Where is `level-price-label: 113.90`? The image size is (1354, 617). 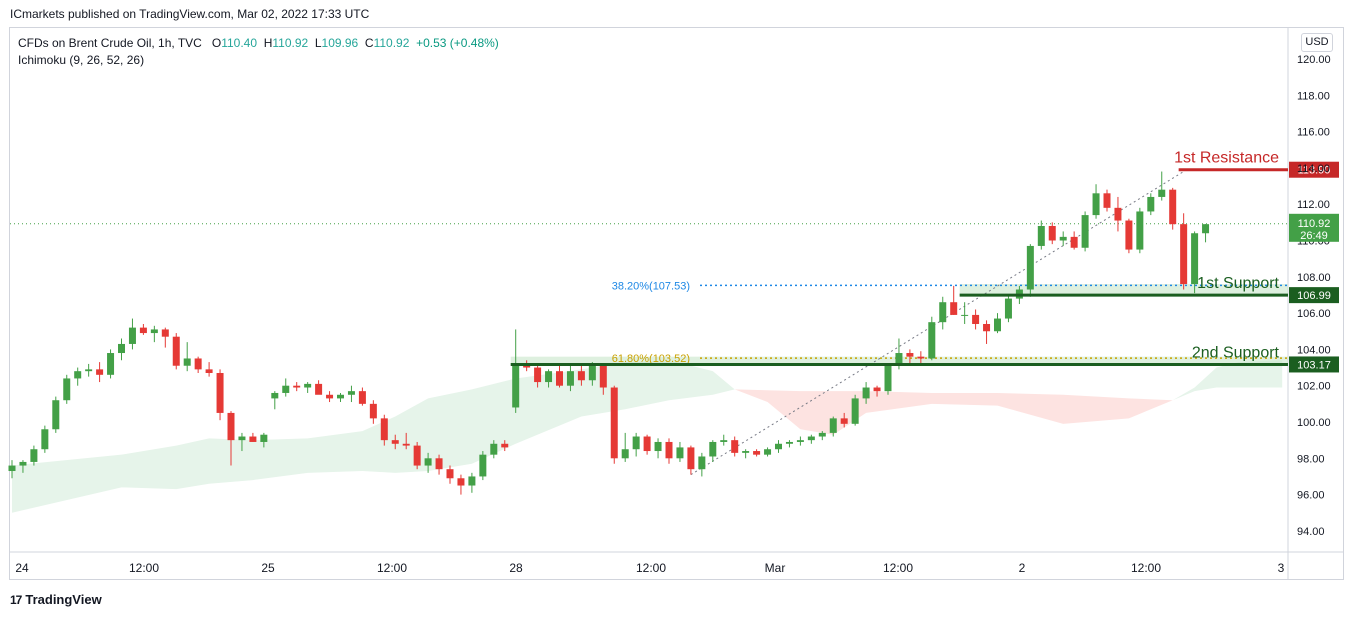
level-price-label: 113.90 is located at coordinates (1314, 171).